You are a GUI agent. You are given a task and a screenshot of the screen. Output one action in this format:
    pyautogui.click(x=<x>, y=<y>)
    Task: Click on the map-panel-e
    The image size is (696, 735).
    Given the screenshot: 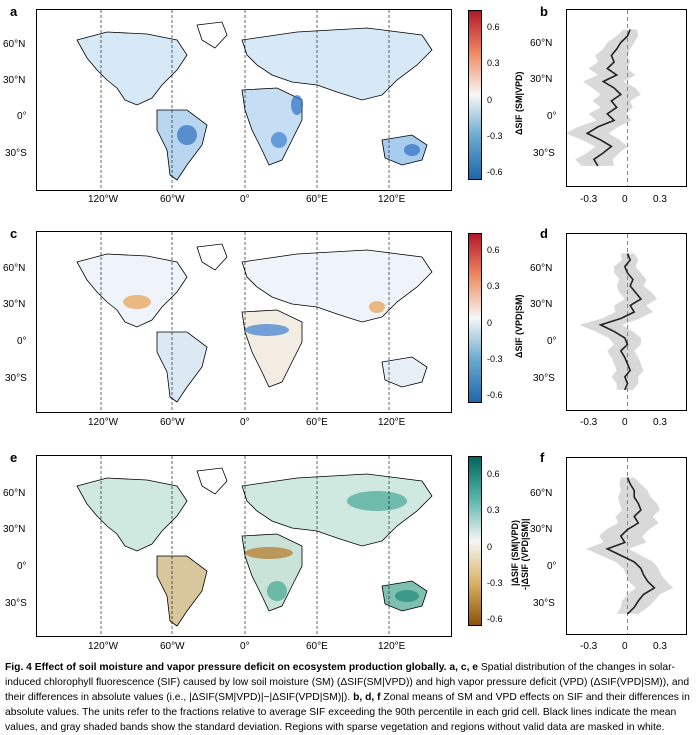 What is the action you would take?
    pyautogui.click(x=244, y=546)
    